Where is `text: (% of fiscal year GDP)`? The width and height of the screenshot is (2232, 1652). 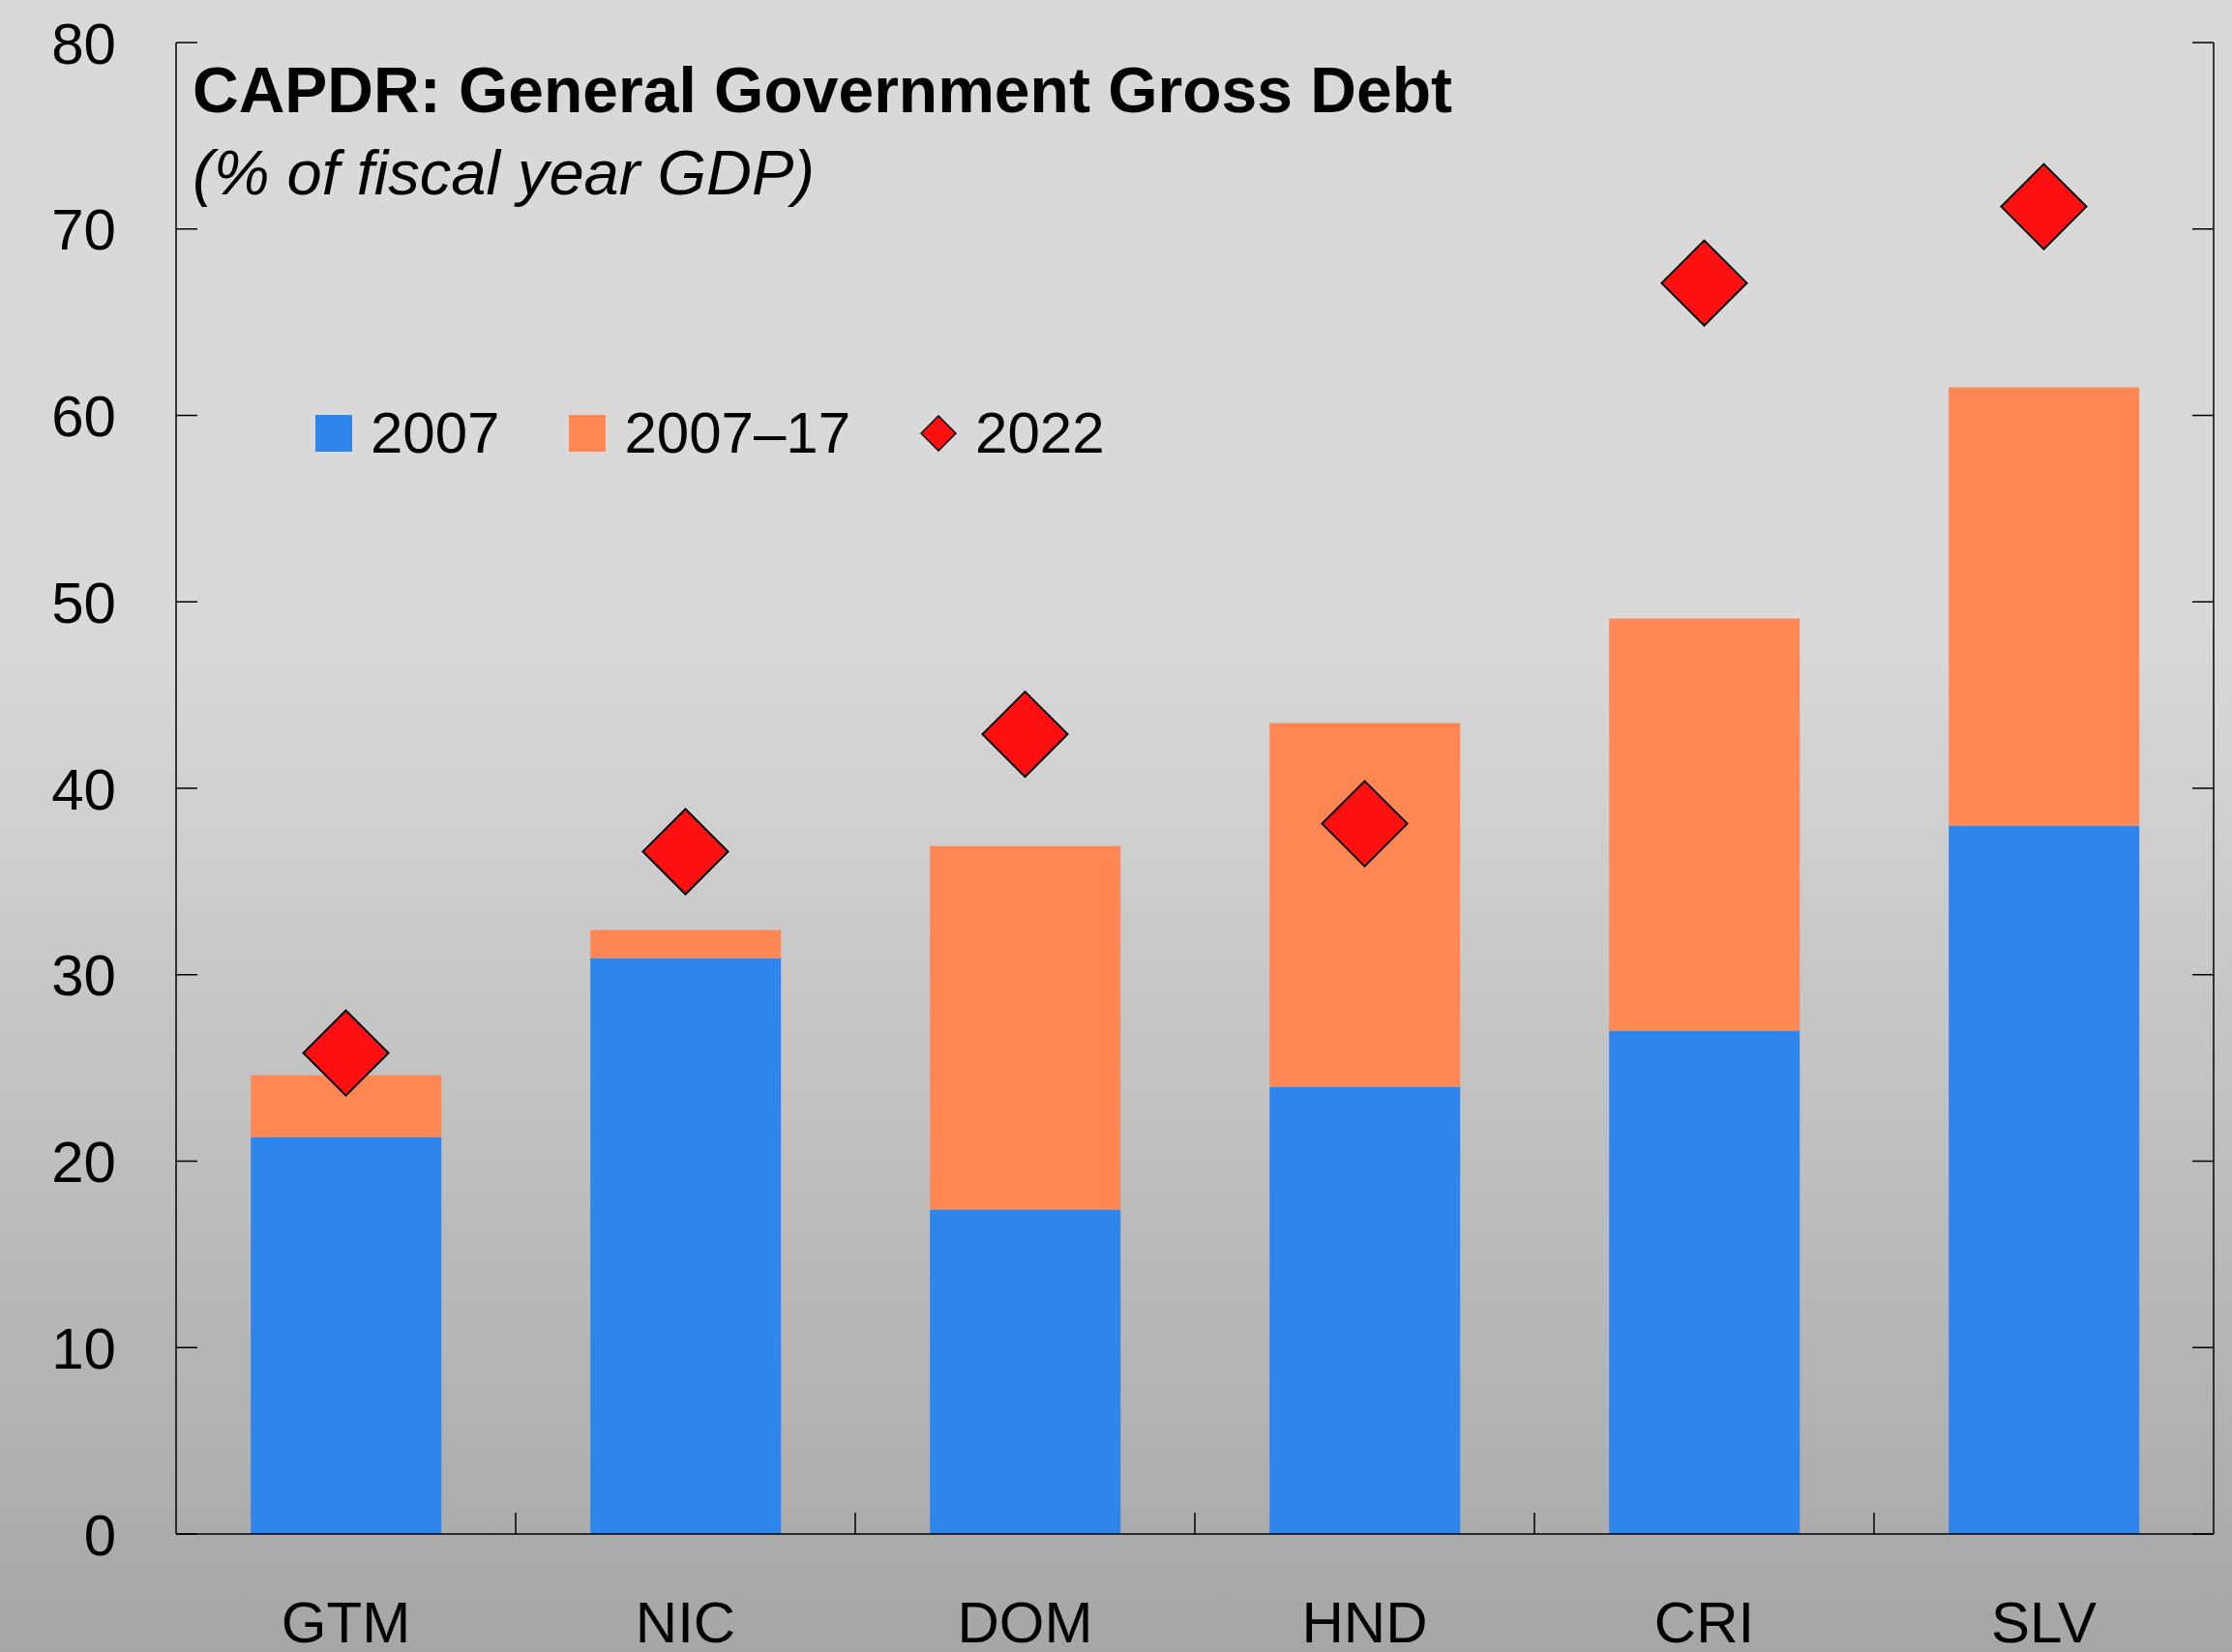
text: (% of fiscal year GDP) is located at coordinates (504, 172).